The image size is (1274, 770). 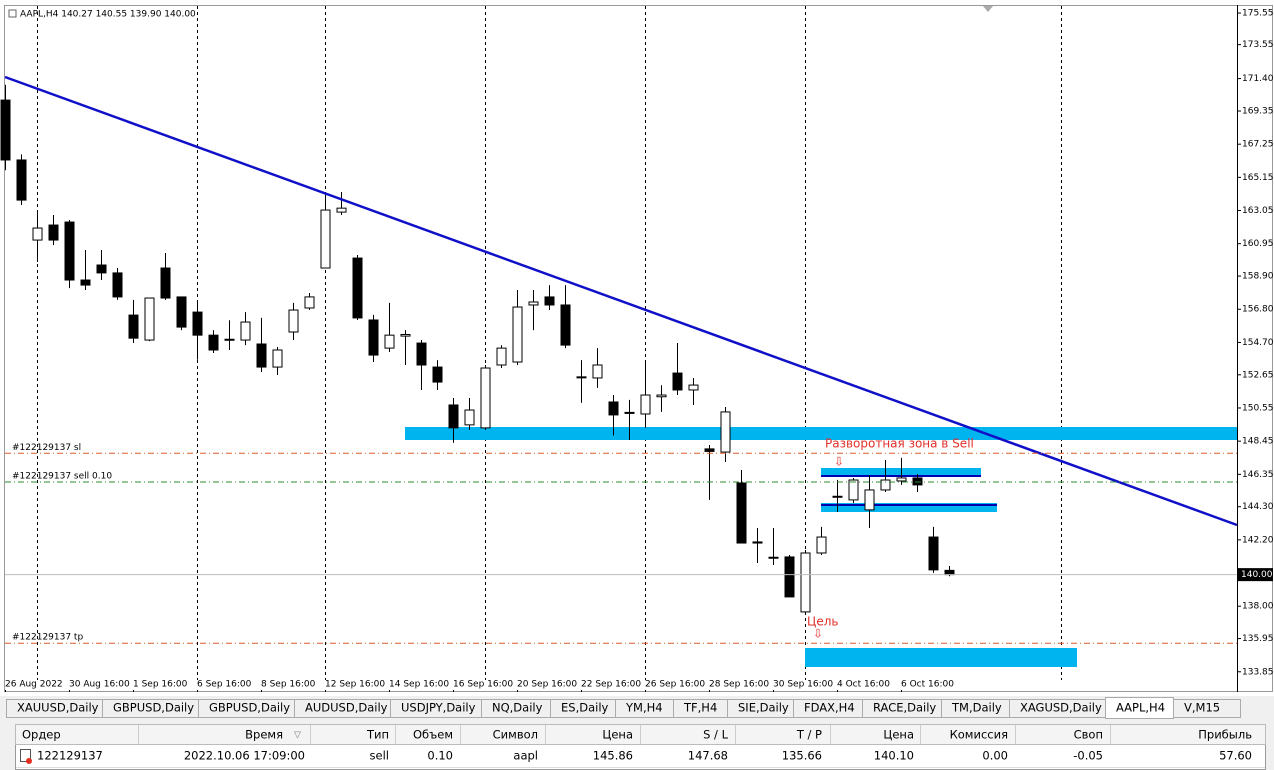 I want to click on column-header: Тип, so click(x=377, y=735).